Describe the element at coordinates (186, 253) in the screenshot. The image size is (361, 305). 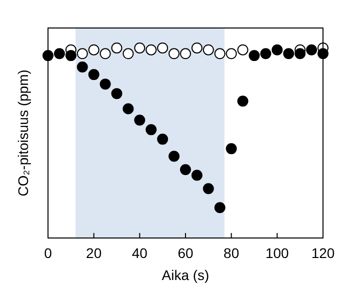
I see `x-tick-label: 60` at that location.